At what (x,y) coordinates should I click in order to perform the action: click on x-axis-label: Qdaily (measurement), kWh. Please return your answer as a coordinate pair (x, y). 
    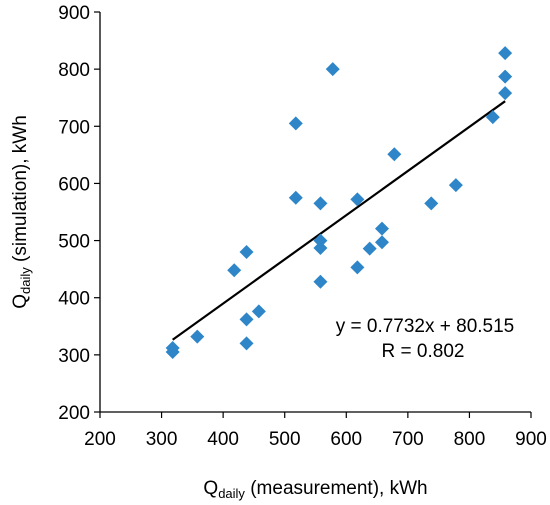
    Looking at the image, I should click on (315, 489).